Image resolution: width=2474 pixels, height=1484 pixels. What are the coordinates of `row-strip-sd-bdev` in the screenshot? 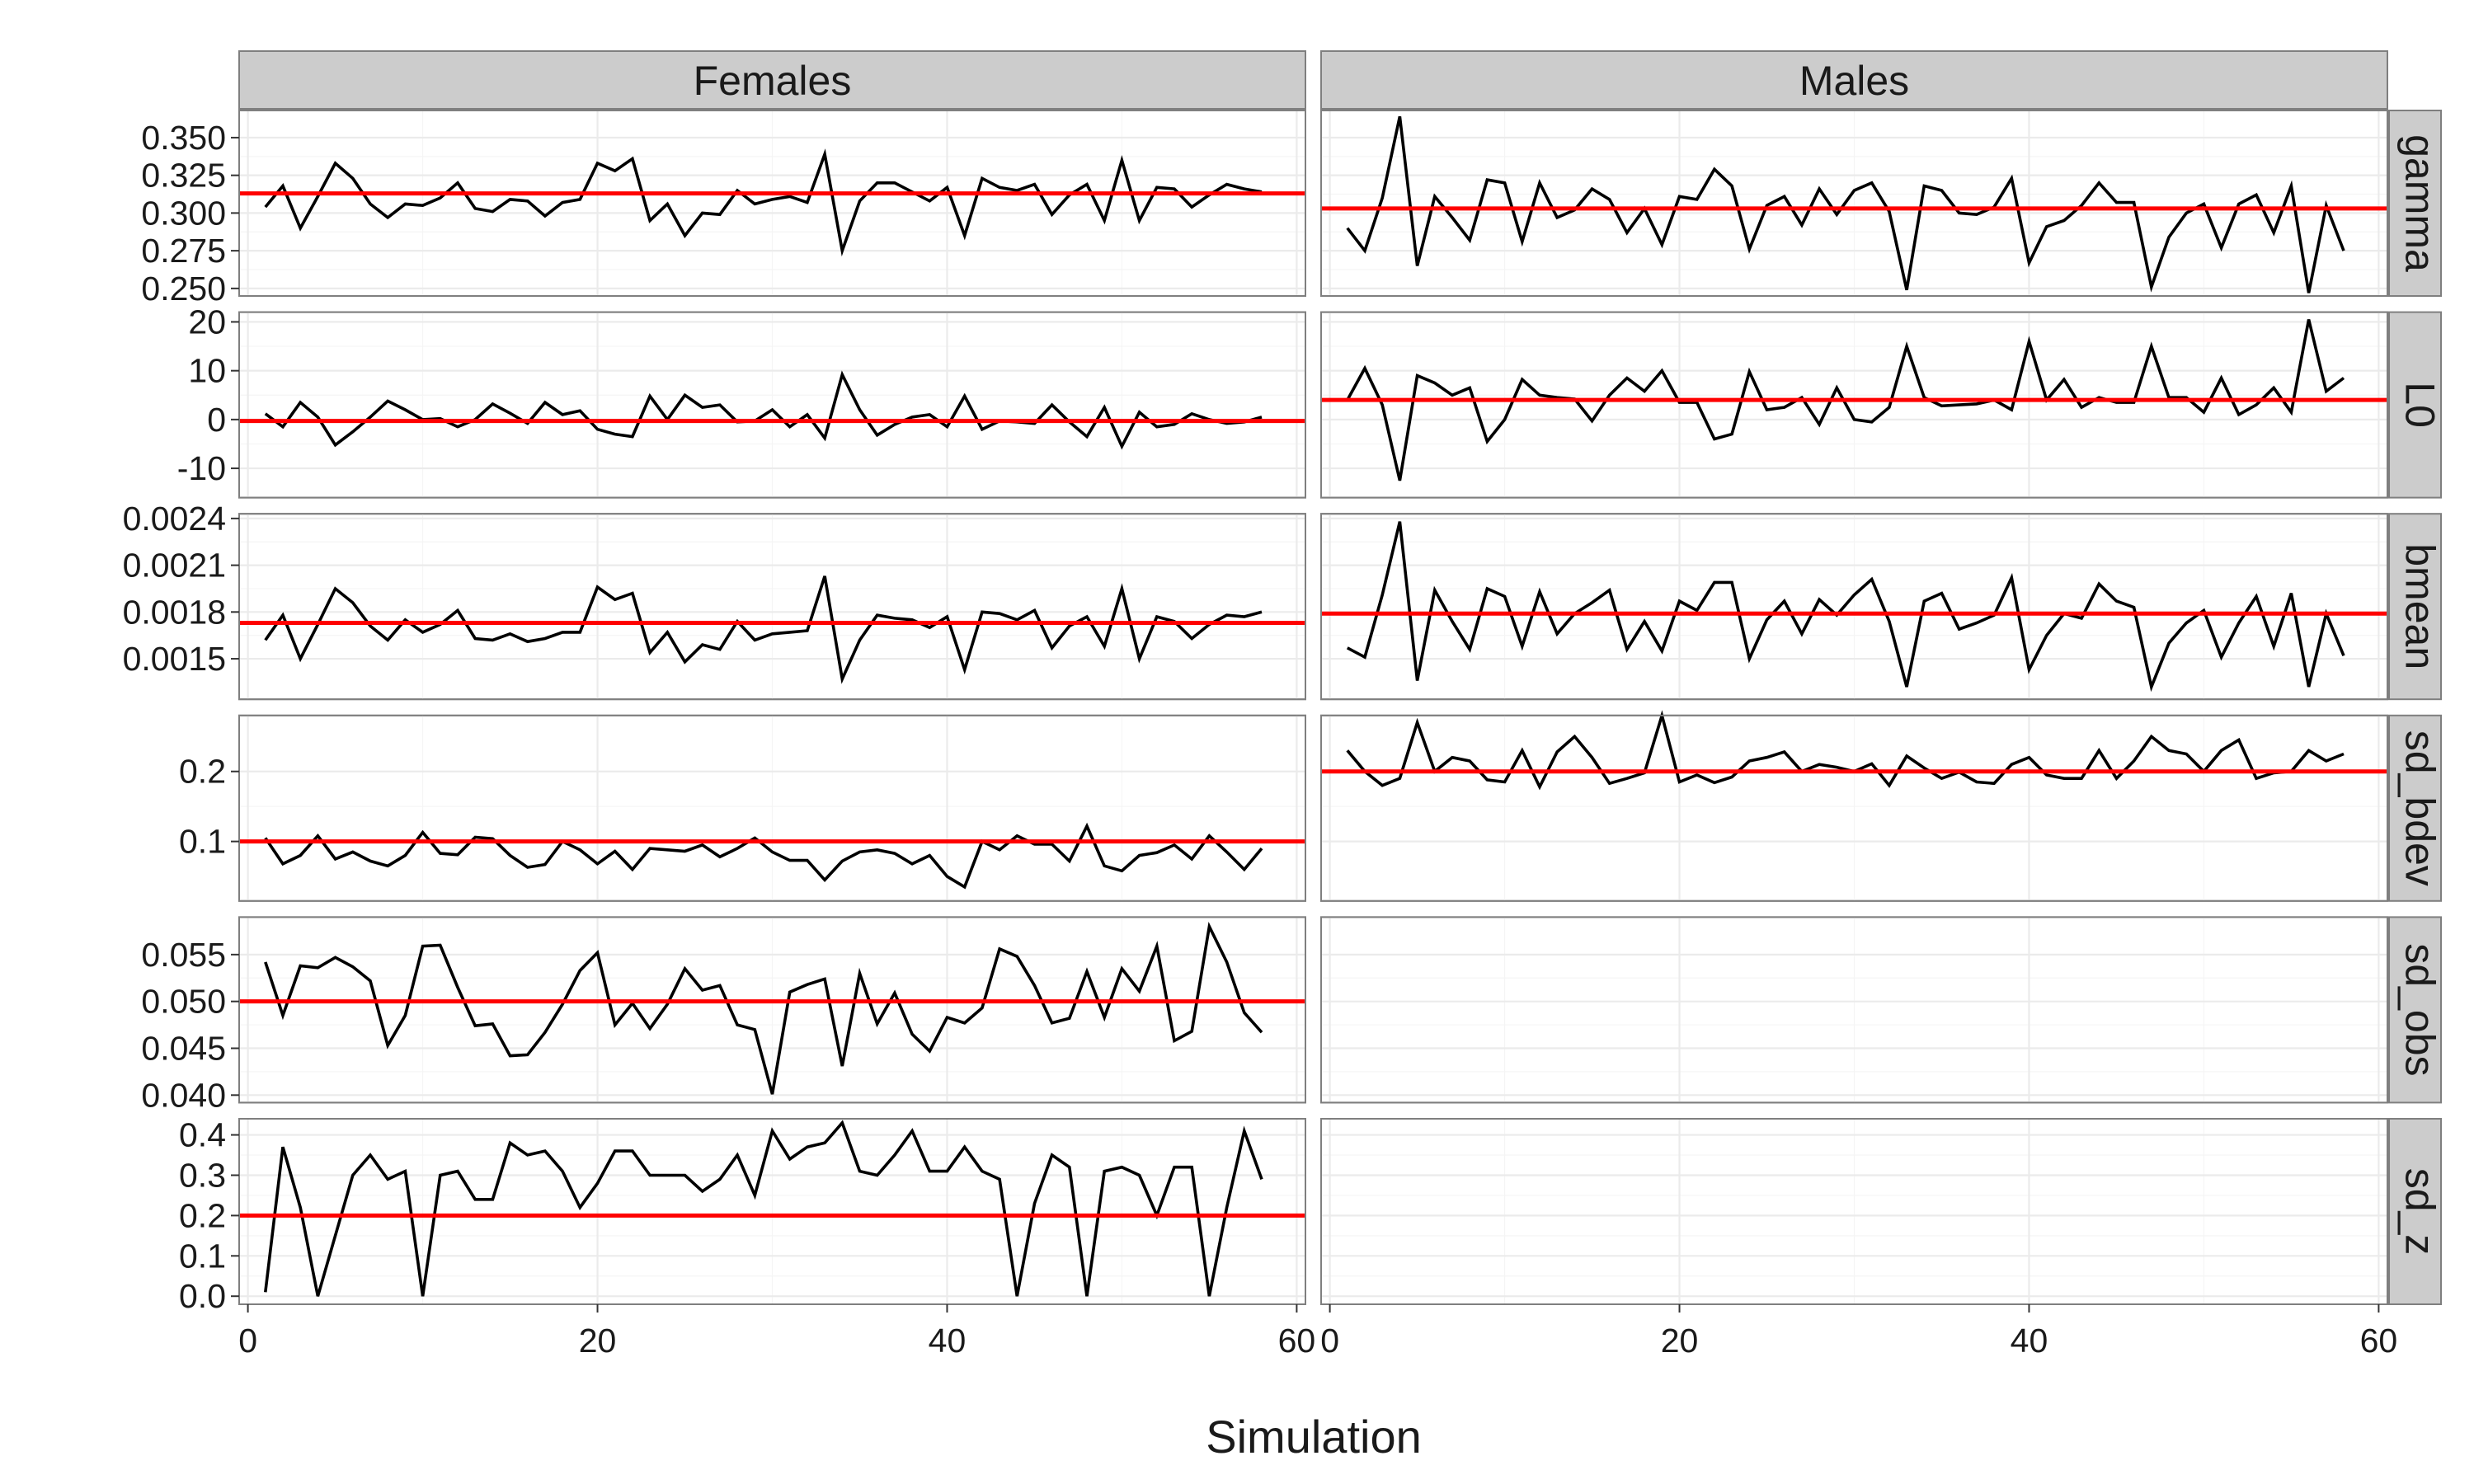 It's located at (2415, 808).